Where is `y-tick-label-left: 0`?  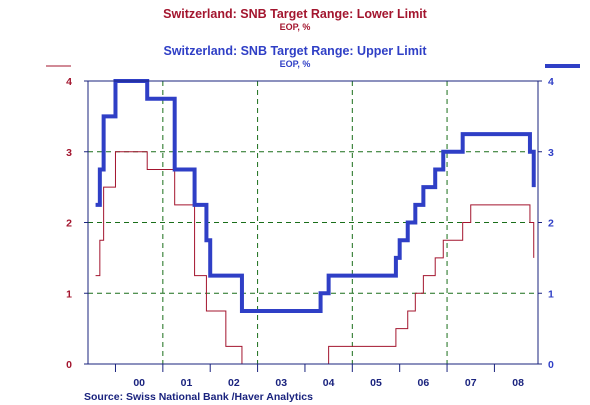 y-tick-label-left: 0 is located at coordinates (69, 365).